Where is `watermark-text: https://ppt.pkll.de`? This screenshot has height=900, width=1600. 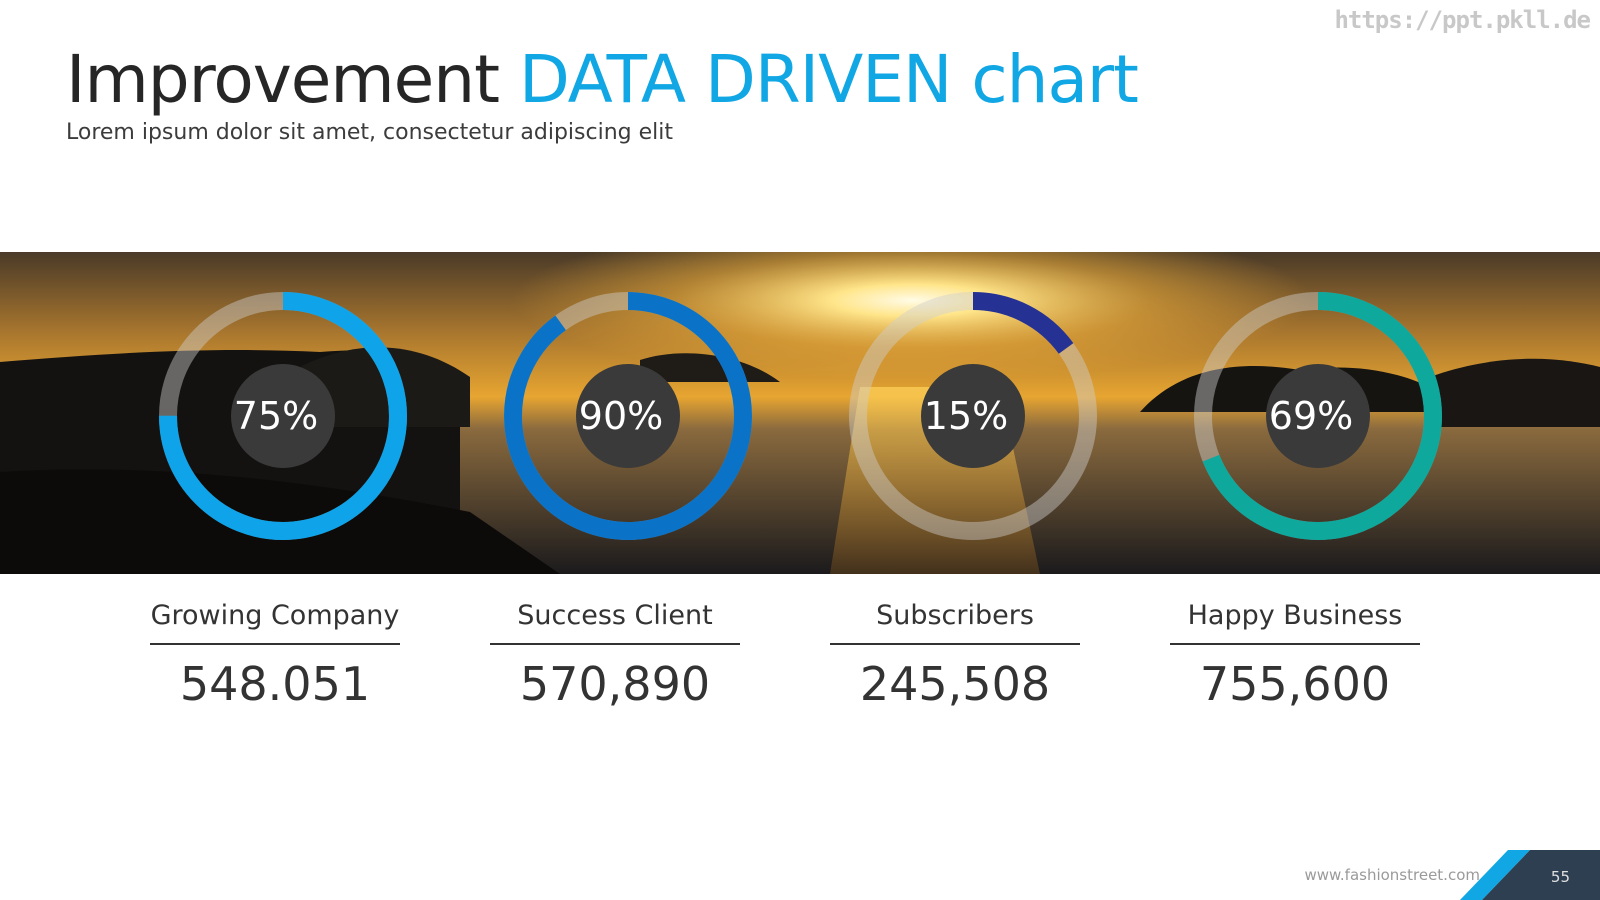
watermark-text: https://ppt.pkll.de is located at coordinates (1462, 20).